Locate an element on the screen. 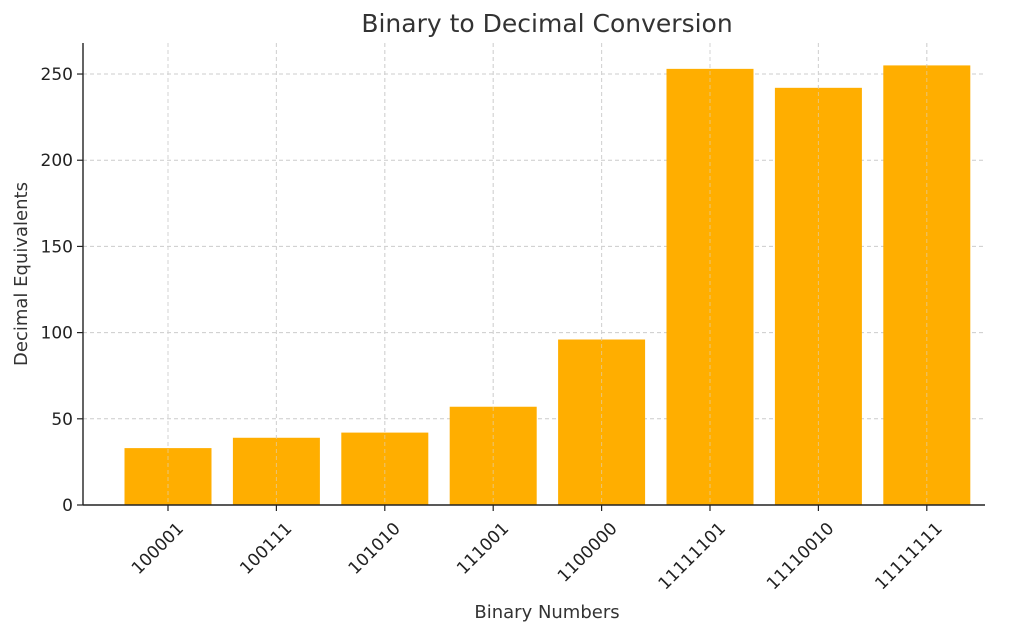 The image size is (1024, 635). y-tick-label: 100 is located at coordinates (57, 334).